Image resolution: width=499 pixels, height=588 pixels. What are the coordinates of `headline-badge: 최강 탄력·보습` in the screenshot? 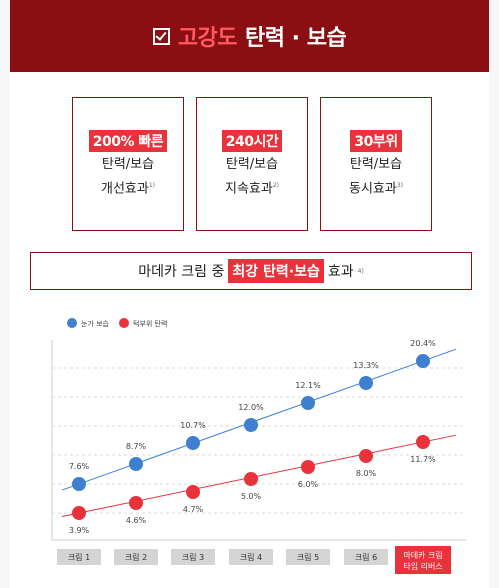 It's located at (276, 271).